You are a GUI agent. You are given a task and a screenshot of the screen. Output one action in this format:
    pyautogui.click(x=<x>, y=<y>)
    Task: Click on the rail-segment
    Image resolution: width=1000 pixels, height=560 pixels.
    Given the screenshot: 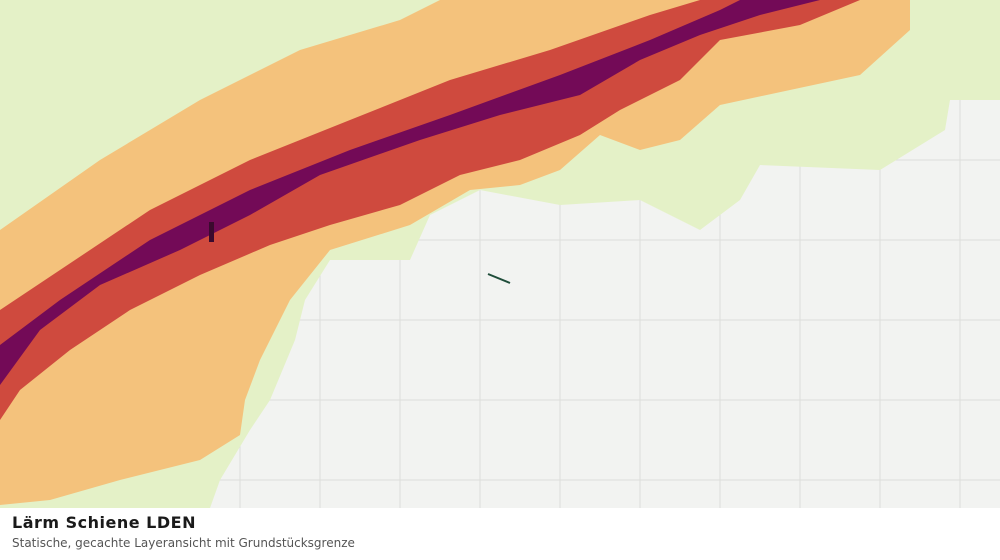 What is the action you would take?
    pyautogui.click(x=211, y=232)
    